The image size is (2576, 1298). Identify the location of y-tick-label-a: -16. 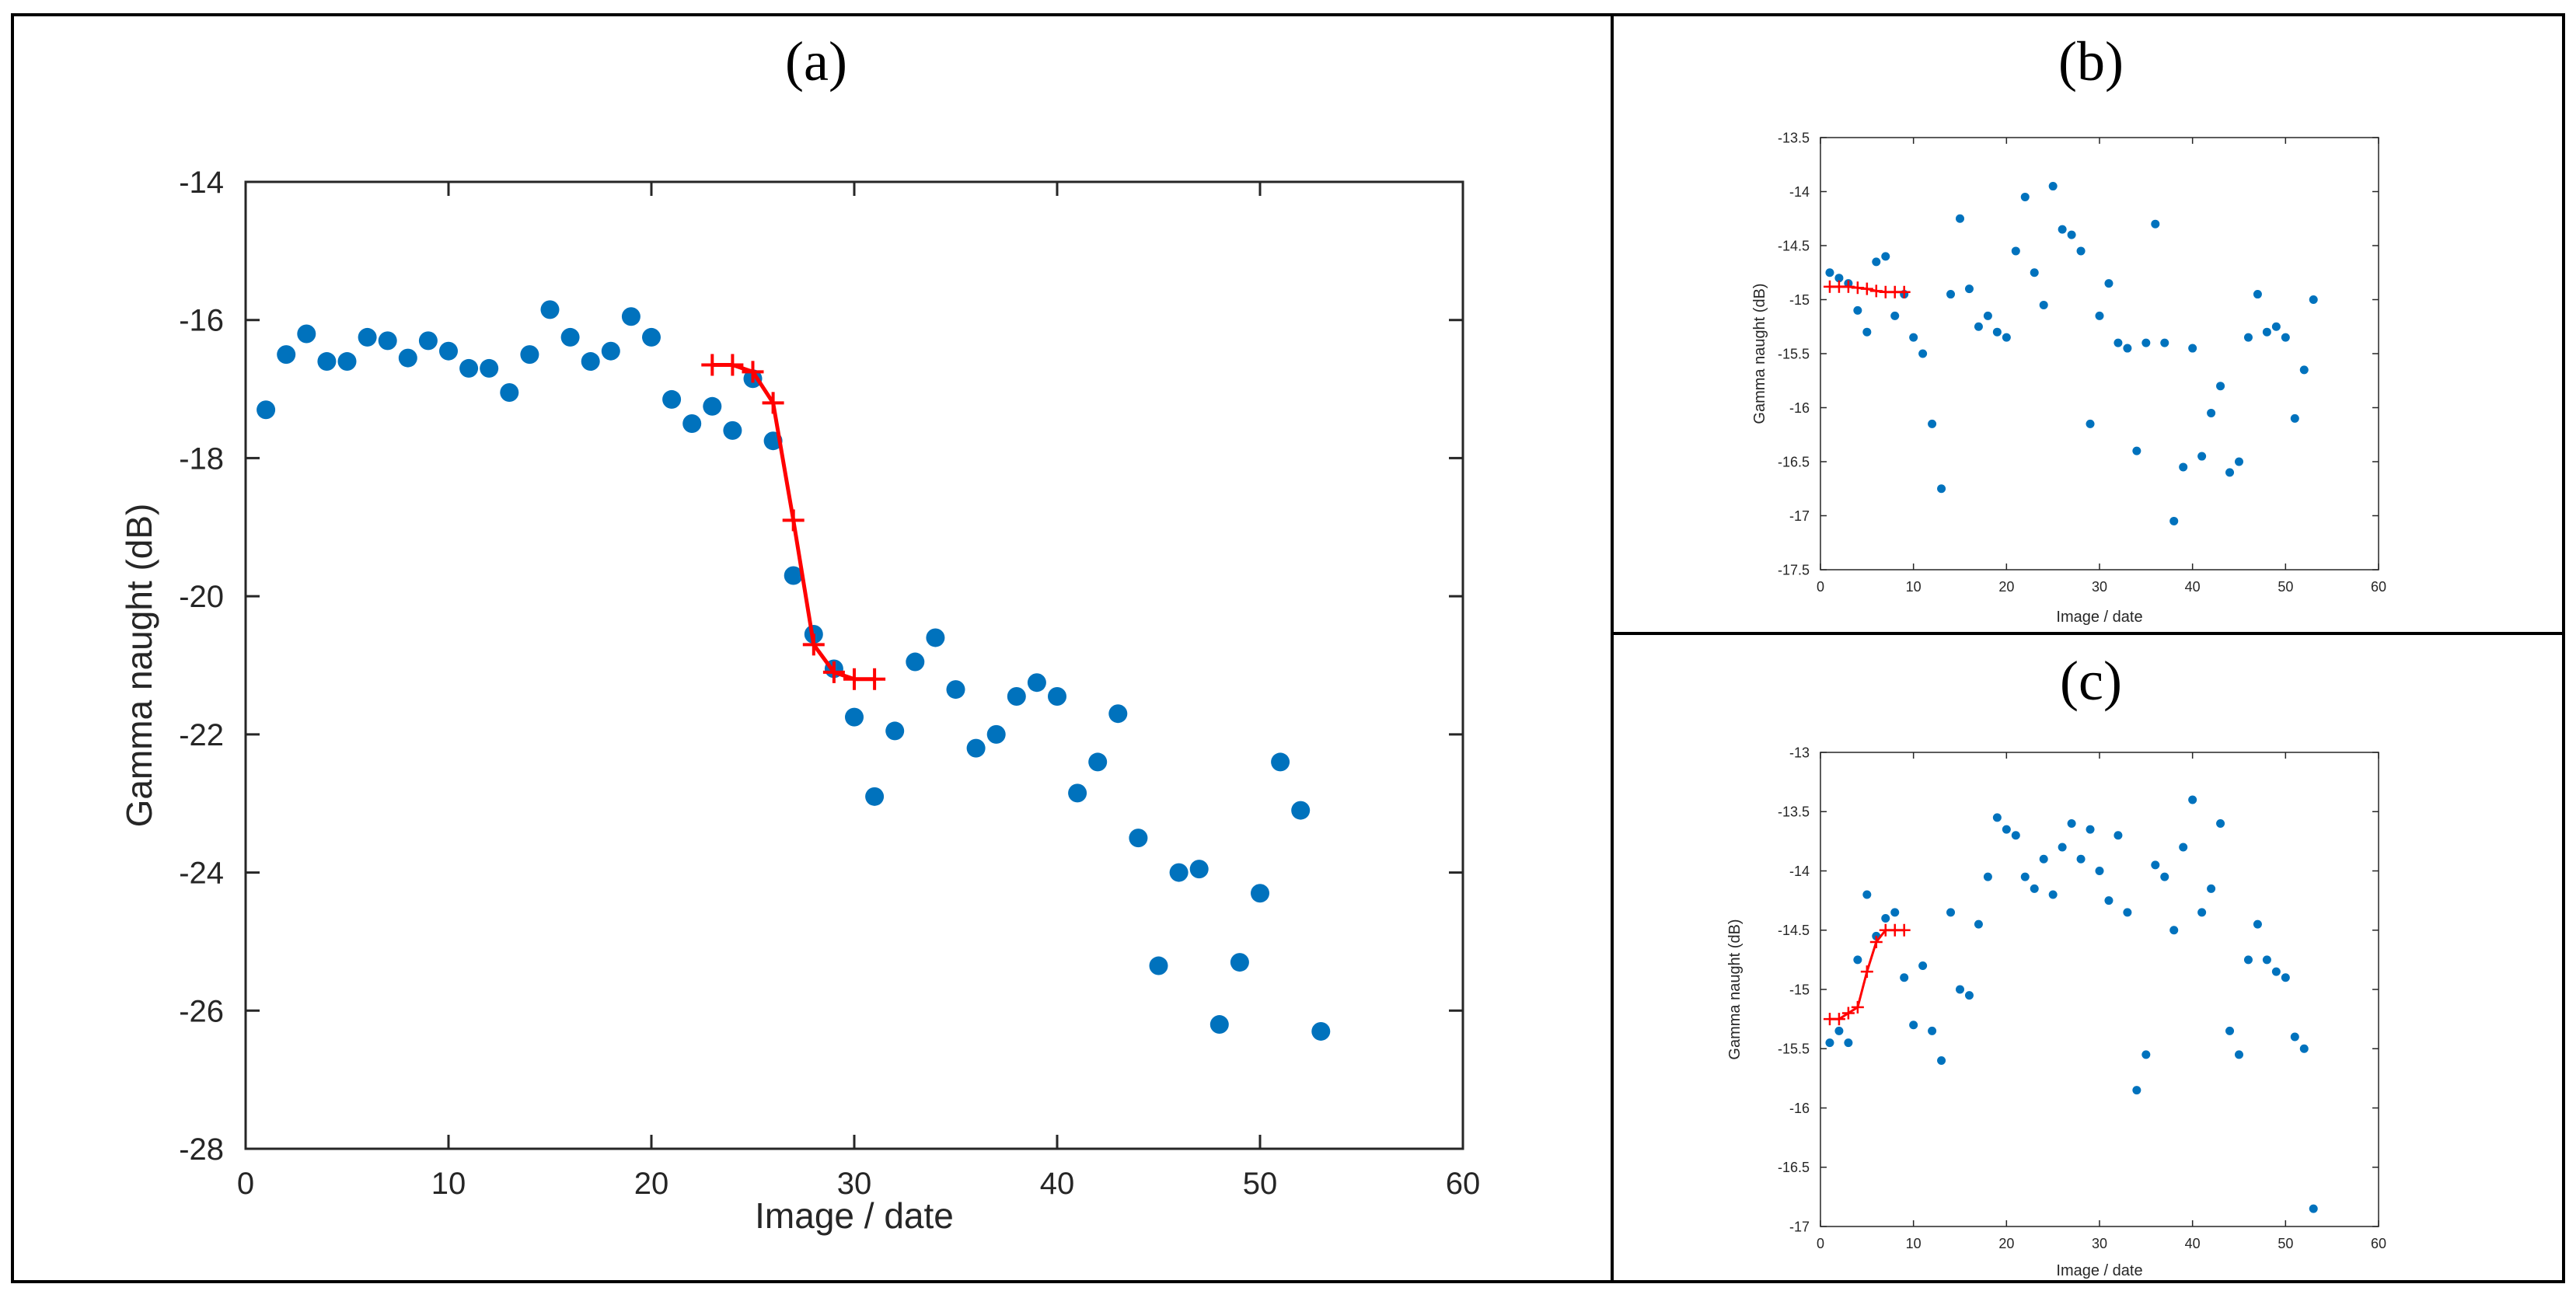
(202, 321).